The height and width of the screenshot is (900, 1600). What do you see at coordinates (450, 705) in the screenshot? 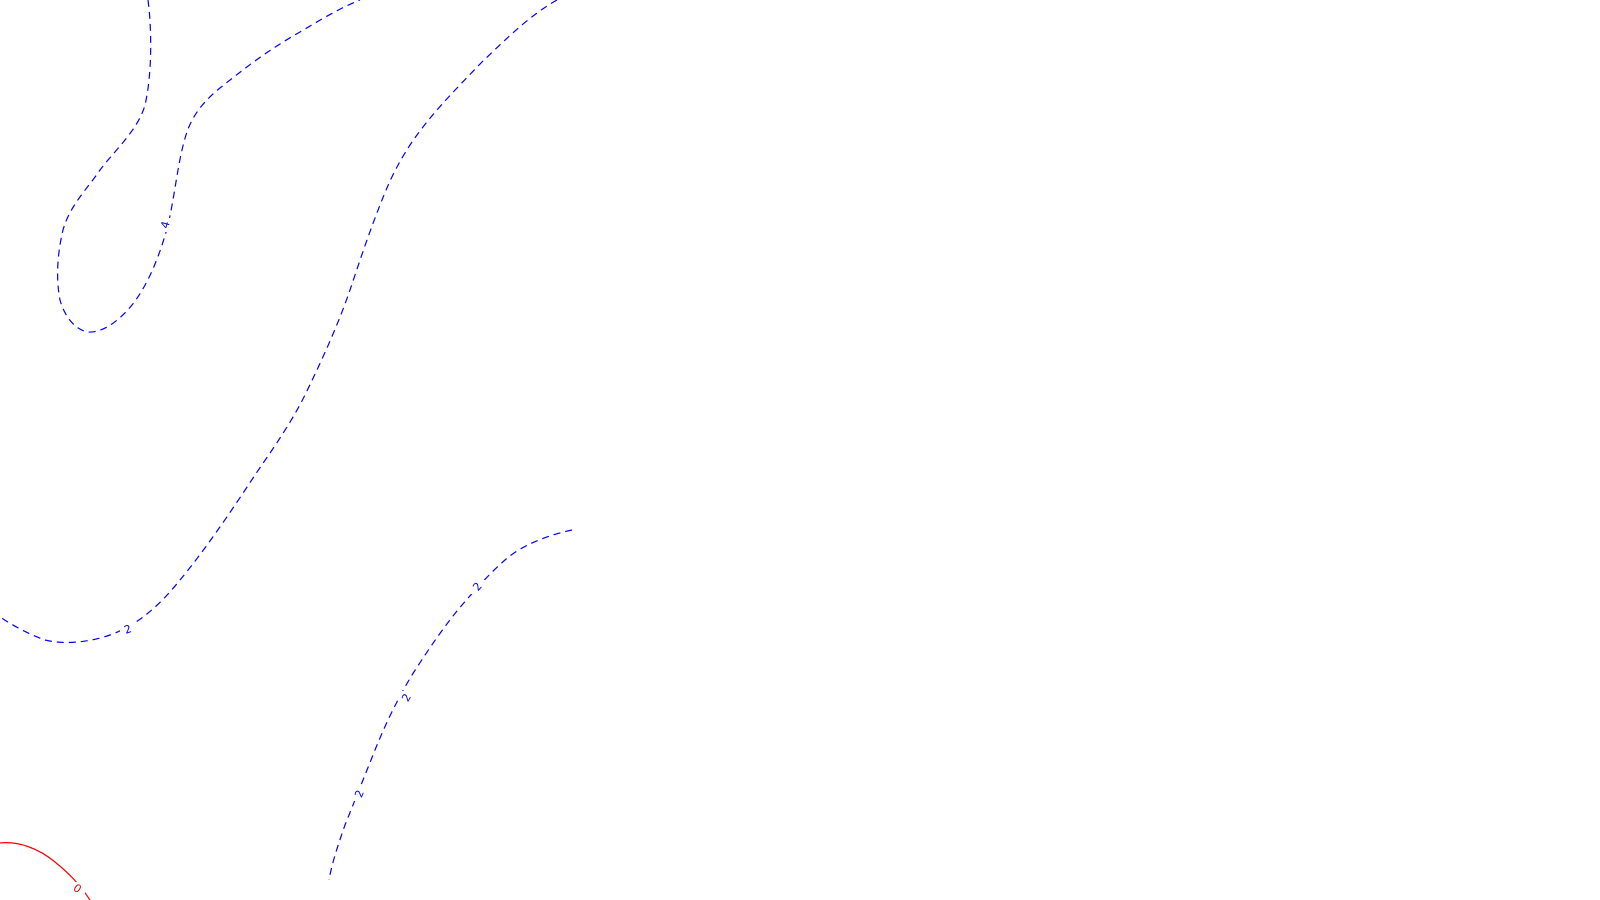
I see `contour-line-2-lower` at bounding box center [450, 705].